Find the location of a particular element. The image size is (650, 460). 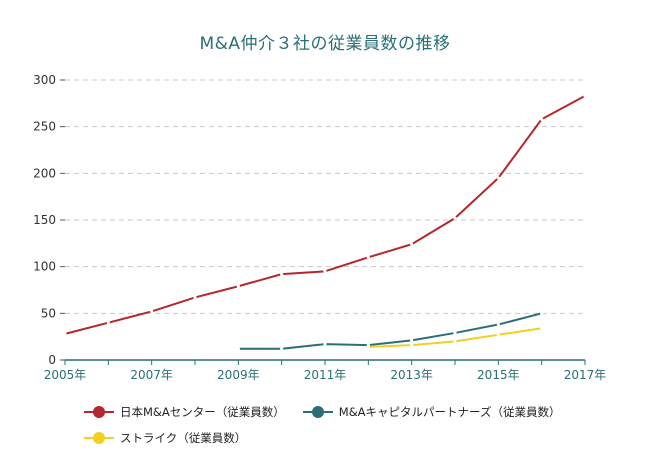

y-tick-label: 300 is located at coordinates (44, 80).